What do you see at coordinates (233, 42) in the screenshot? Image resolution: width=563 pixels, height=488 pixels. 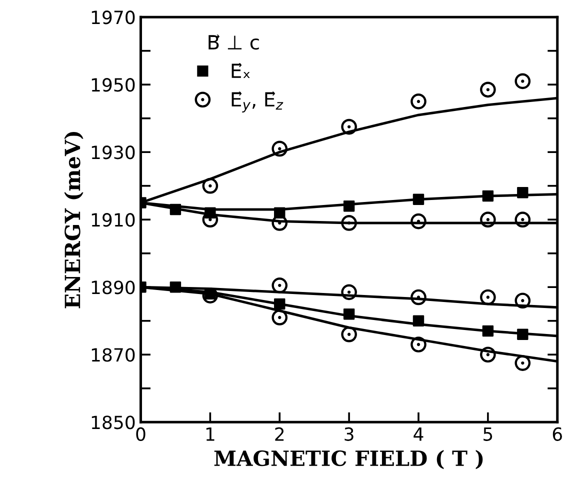 I see `legend-title: B⃗ ⊥ c` at bounding box center [233, 42].